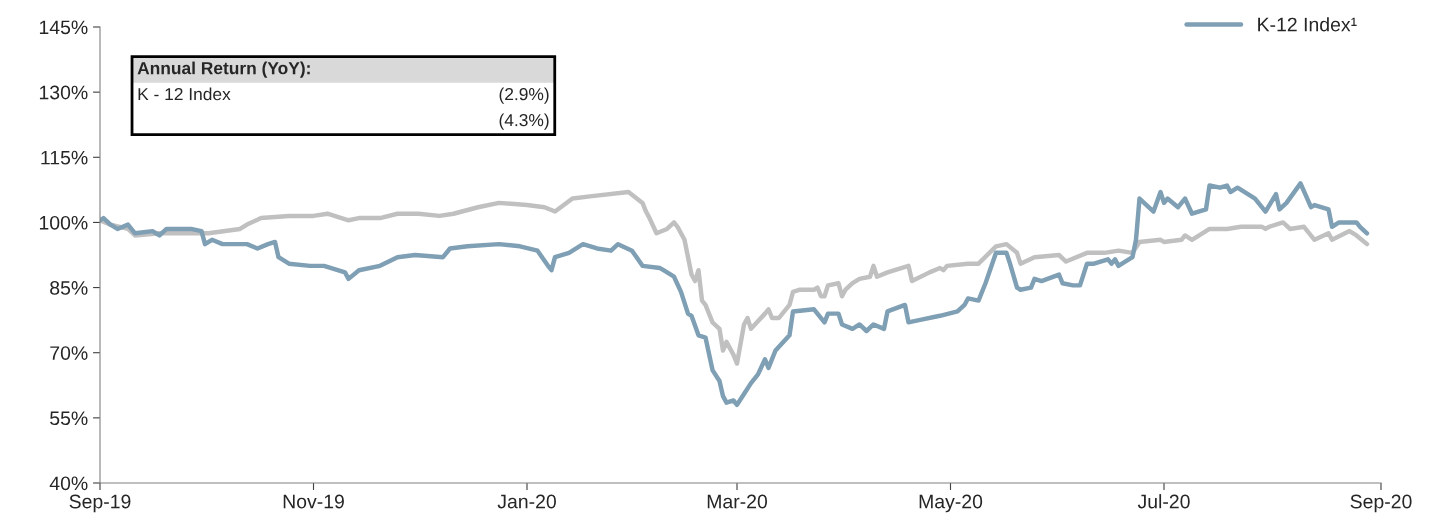 This screenshot has height=525, width=1441. I want to click on x-tick-label: Jul-20, so click(1163, 501).